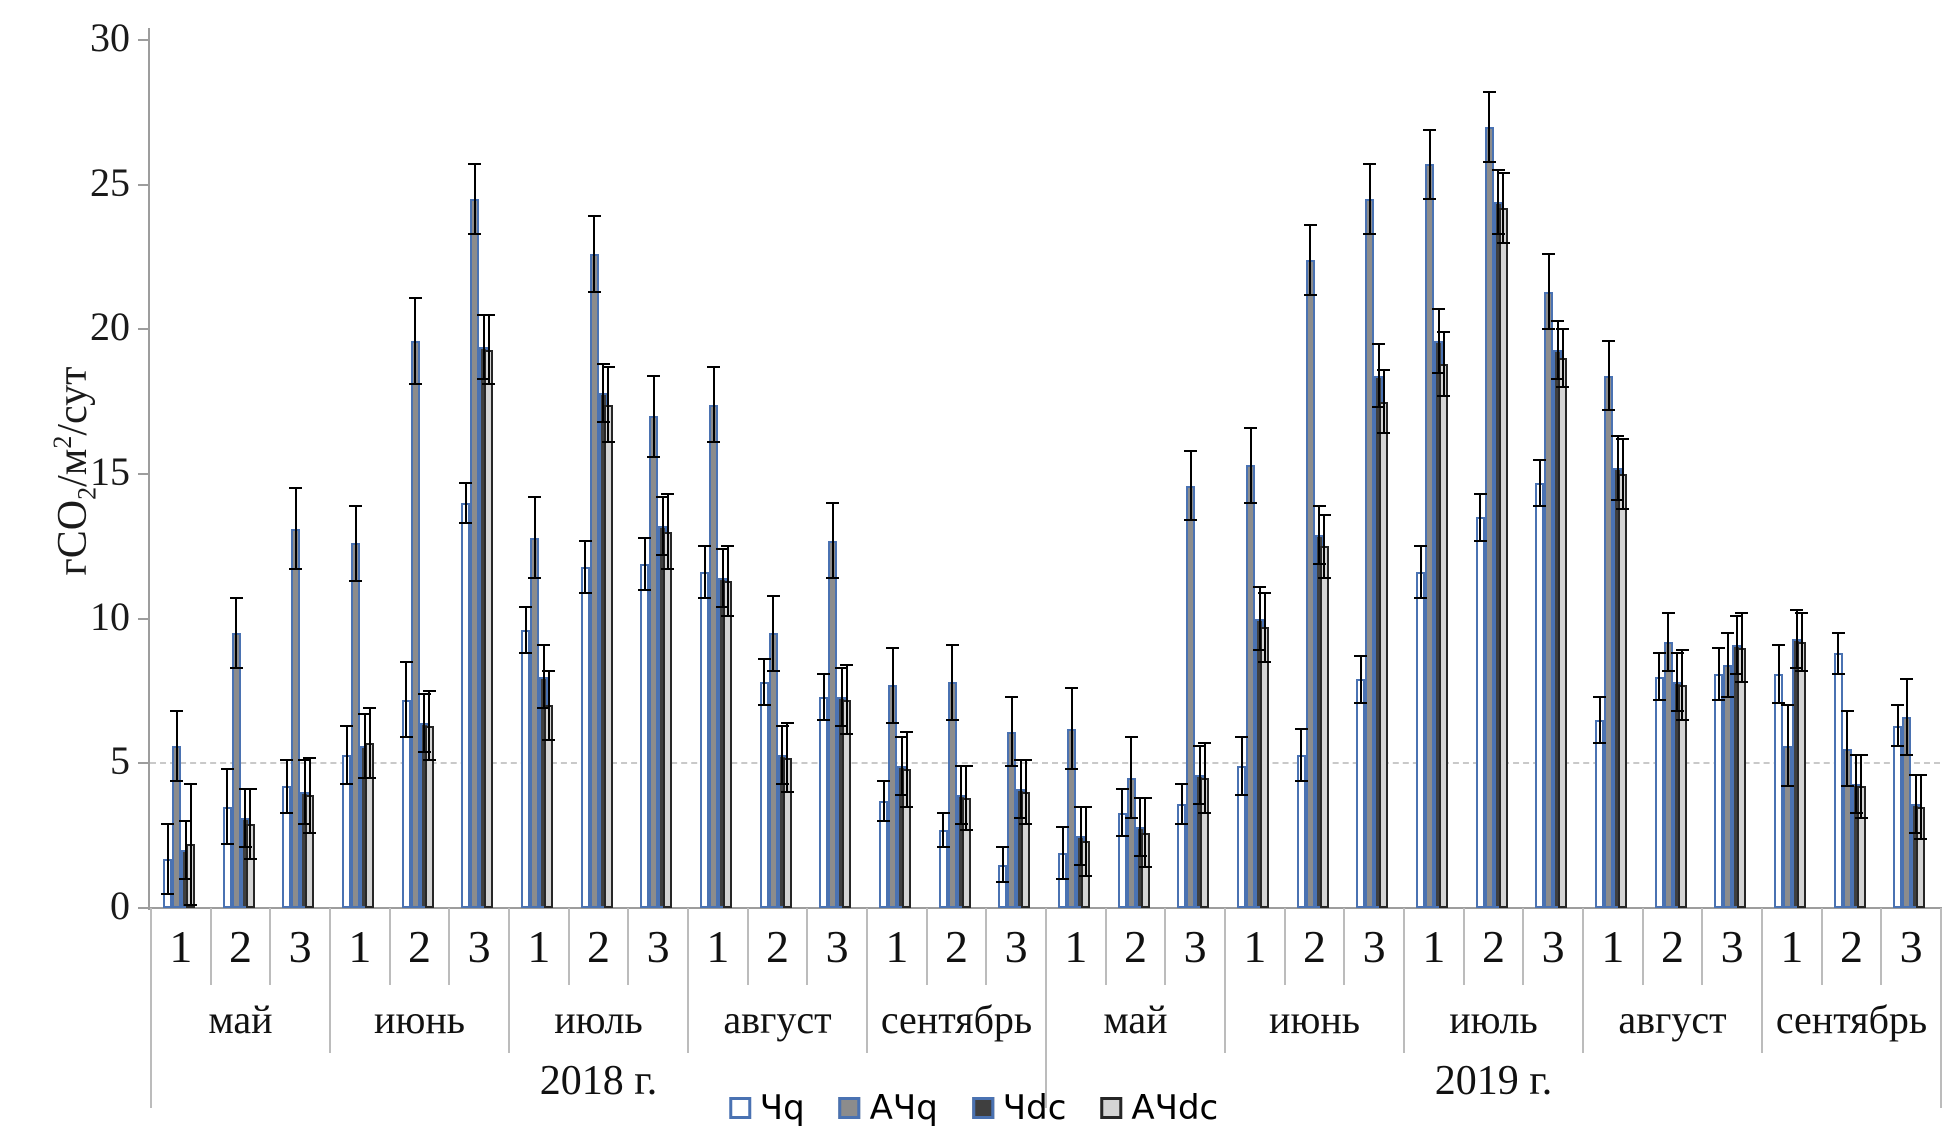 This screenshot has height=1142, width=1947. Describe the element at coordinates (955, 1019) in the screenshot. I see `month-label-cell: сентябрь` at that location.